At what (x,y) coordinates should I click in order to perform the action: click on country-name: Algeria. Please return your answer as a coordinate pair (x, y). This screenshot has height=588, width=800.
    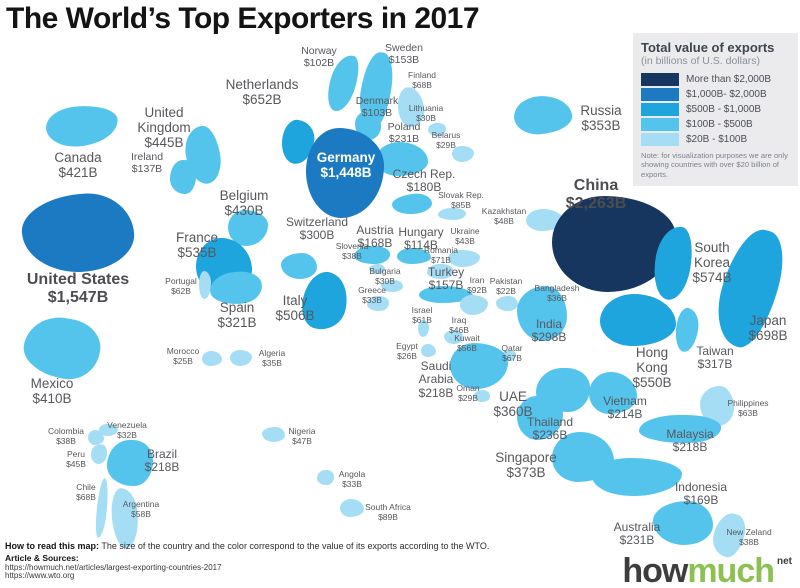
    Looking at the image, I should click on (272, 353).